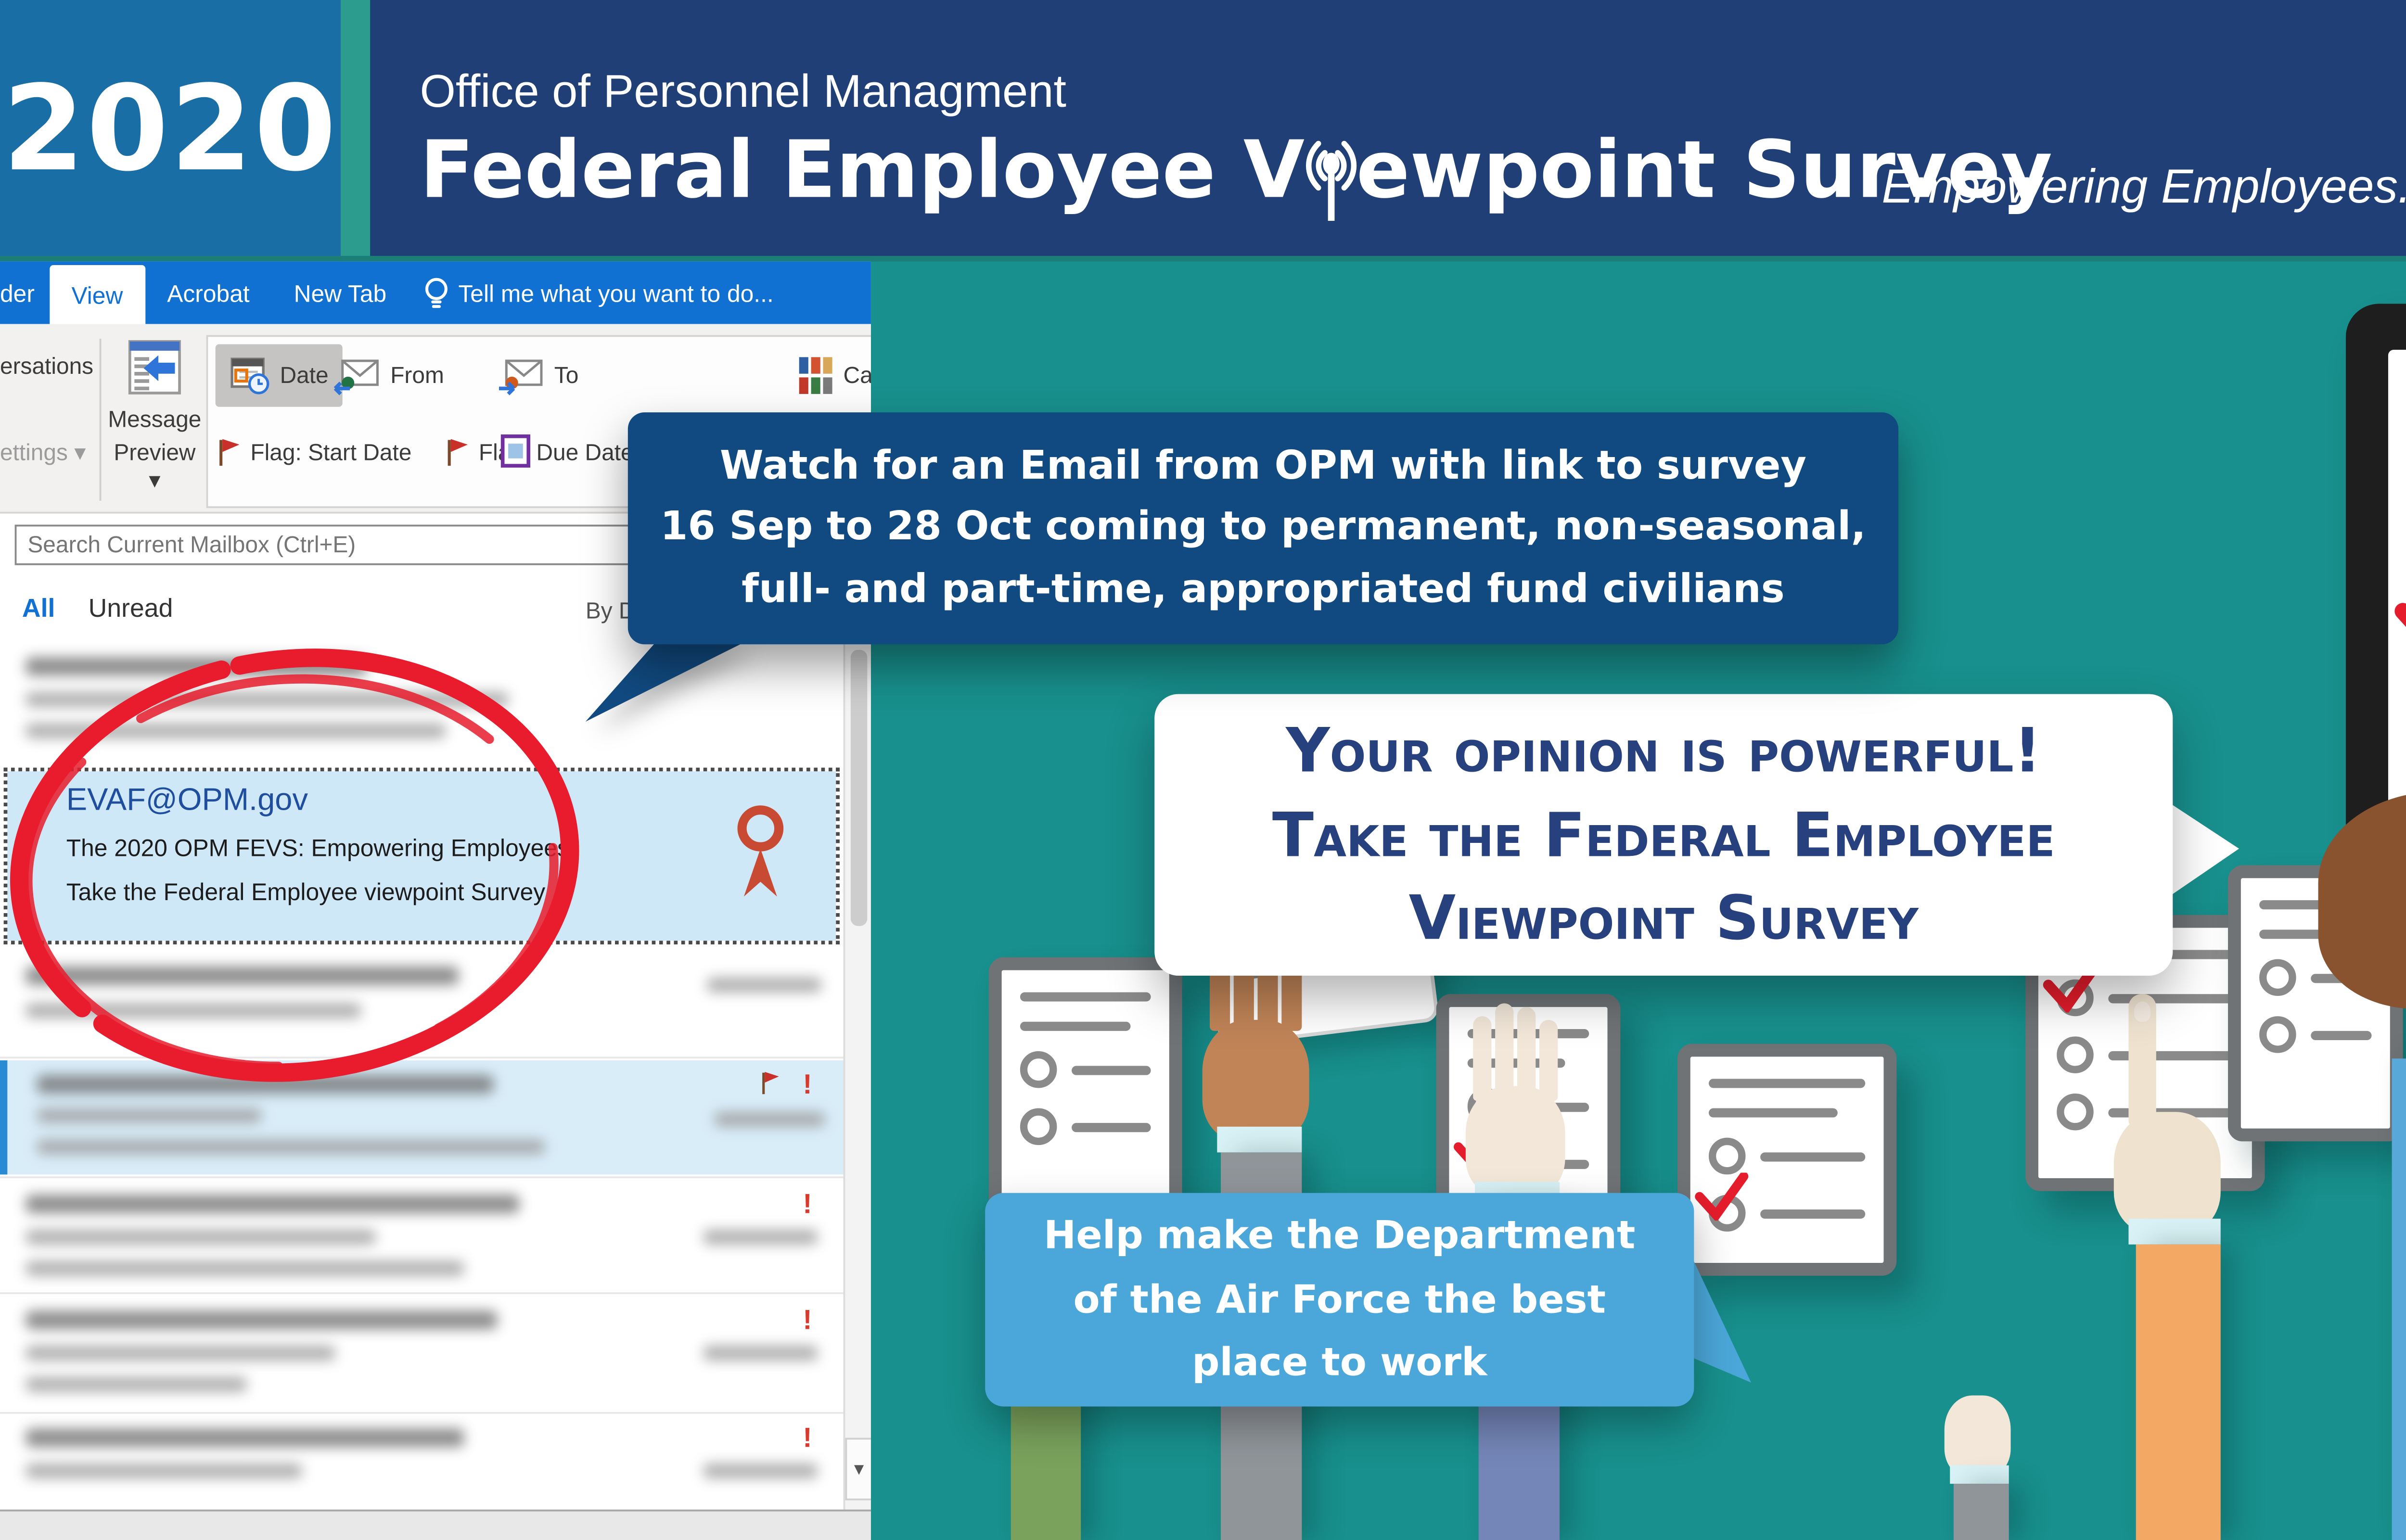  What do you see at coordinates (43, 453) in the screenshot?
I see `settings-label-partial: ettings ▾` at bounding box center [43, 453].